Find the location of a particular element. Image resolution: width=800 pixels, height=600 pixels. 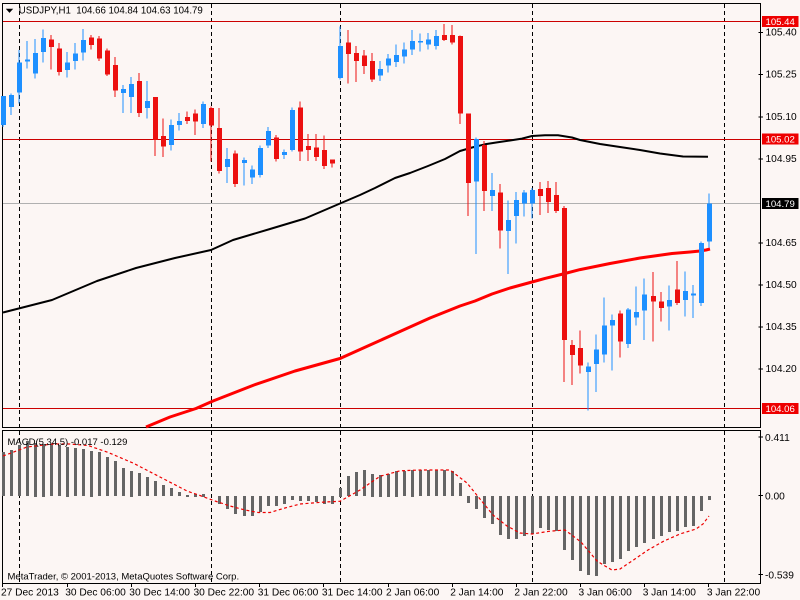

svg-text:USDJPY,H1 104.66 104.84 104.6: USDJPY,H1 104.66 104.84 104.63 104.79 is located at coordinates (111, 11).